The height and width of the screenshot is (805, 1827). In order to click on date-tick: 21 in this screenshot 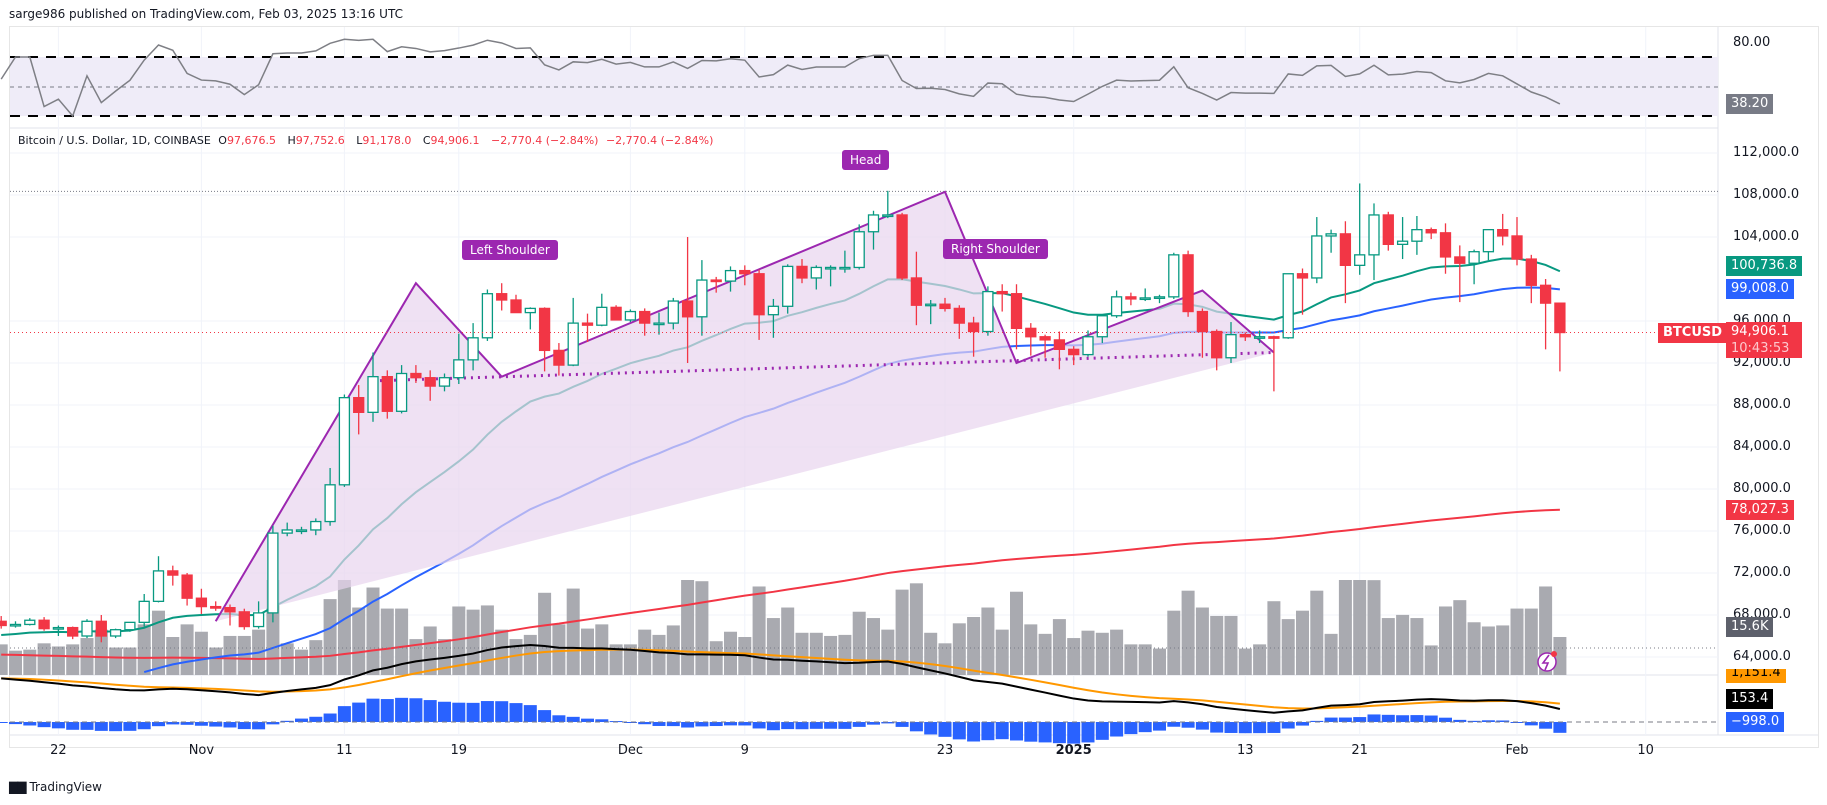, I will do `click(1359, 750)`.